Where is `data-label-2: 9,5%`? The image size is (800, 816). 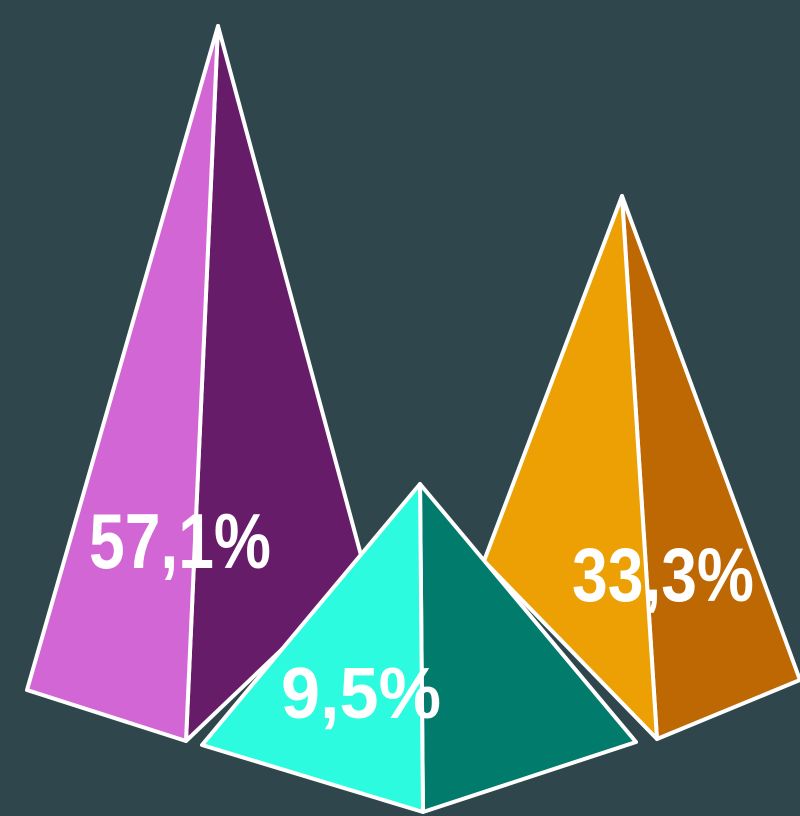
data-label-2: 9,5% is located at coordinates (361, 694).